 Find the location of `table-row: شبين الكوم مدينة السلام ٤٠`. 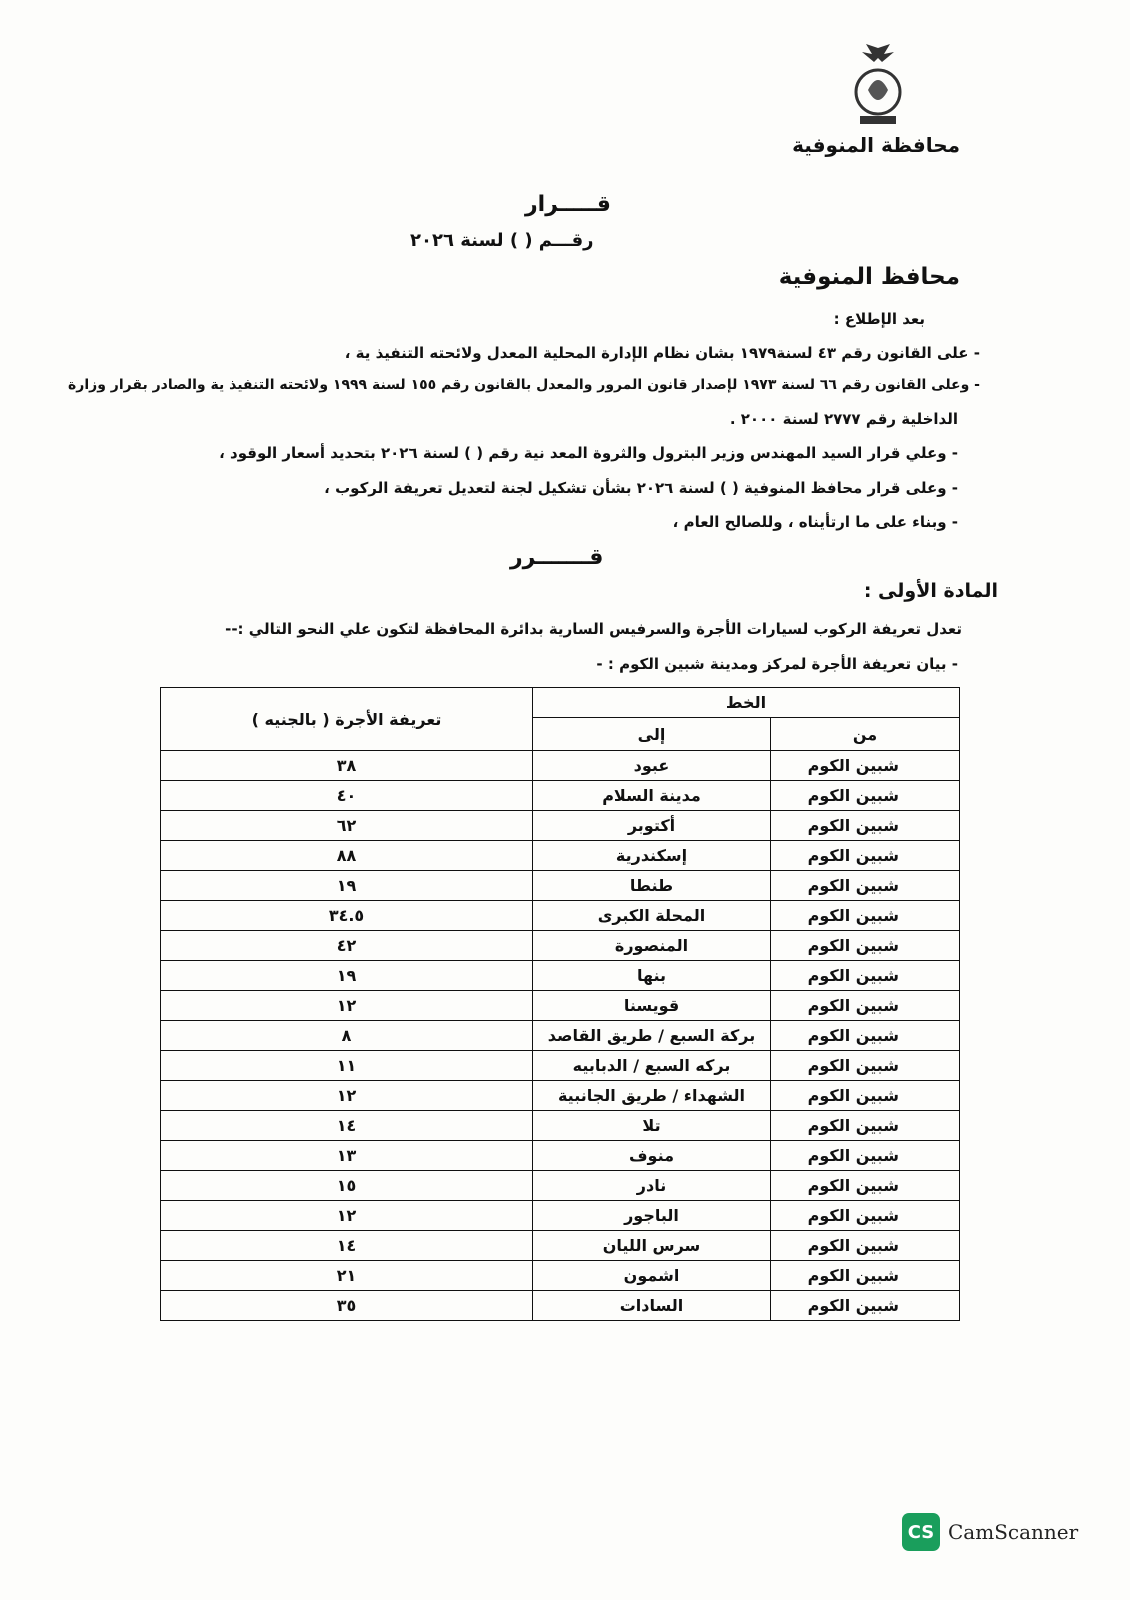

table-row: شبين الكوم مدينة السلام ٤٠ is located at coordinates (560, 795).